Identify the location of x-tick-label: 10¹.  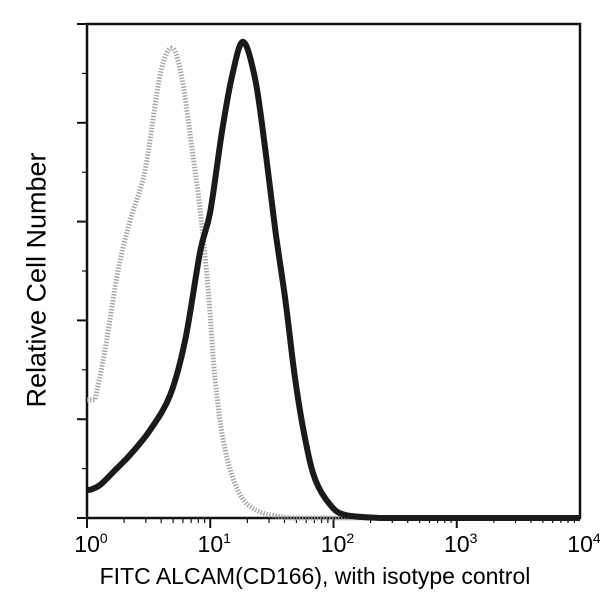
(214, 543).